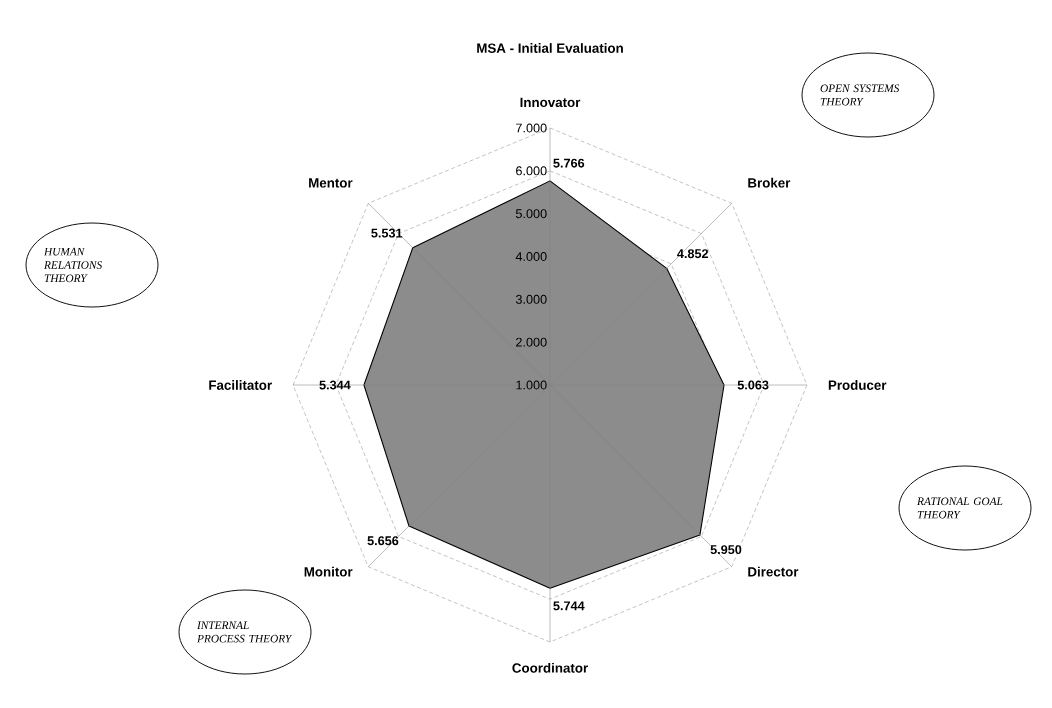  I want to click on data-label: 5.531, so click(387, 233).